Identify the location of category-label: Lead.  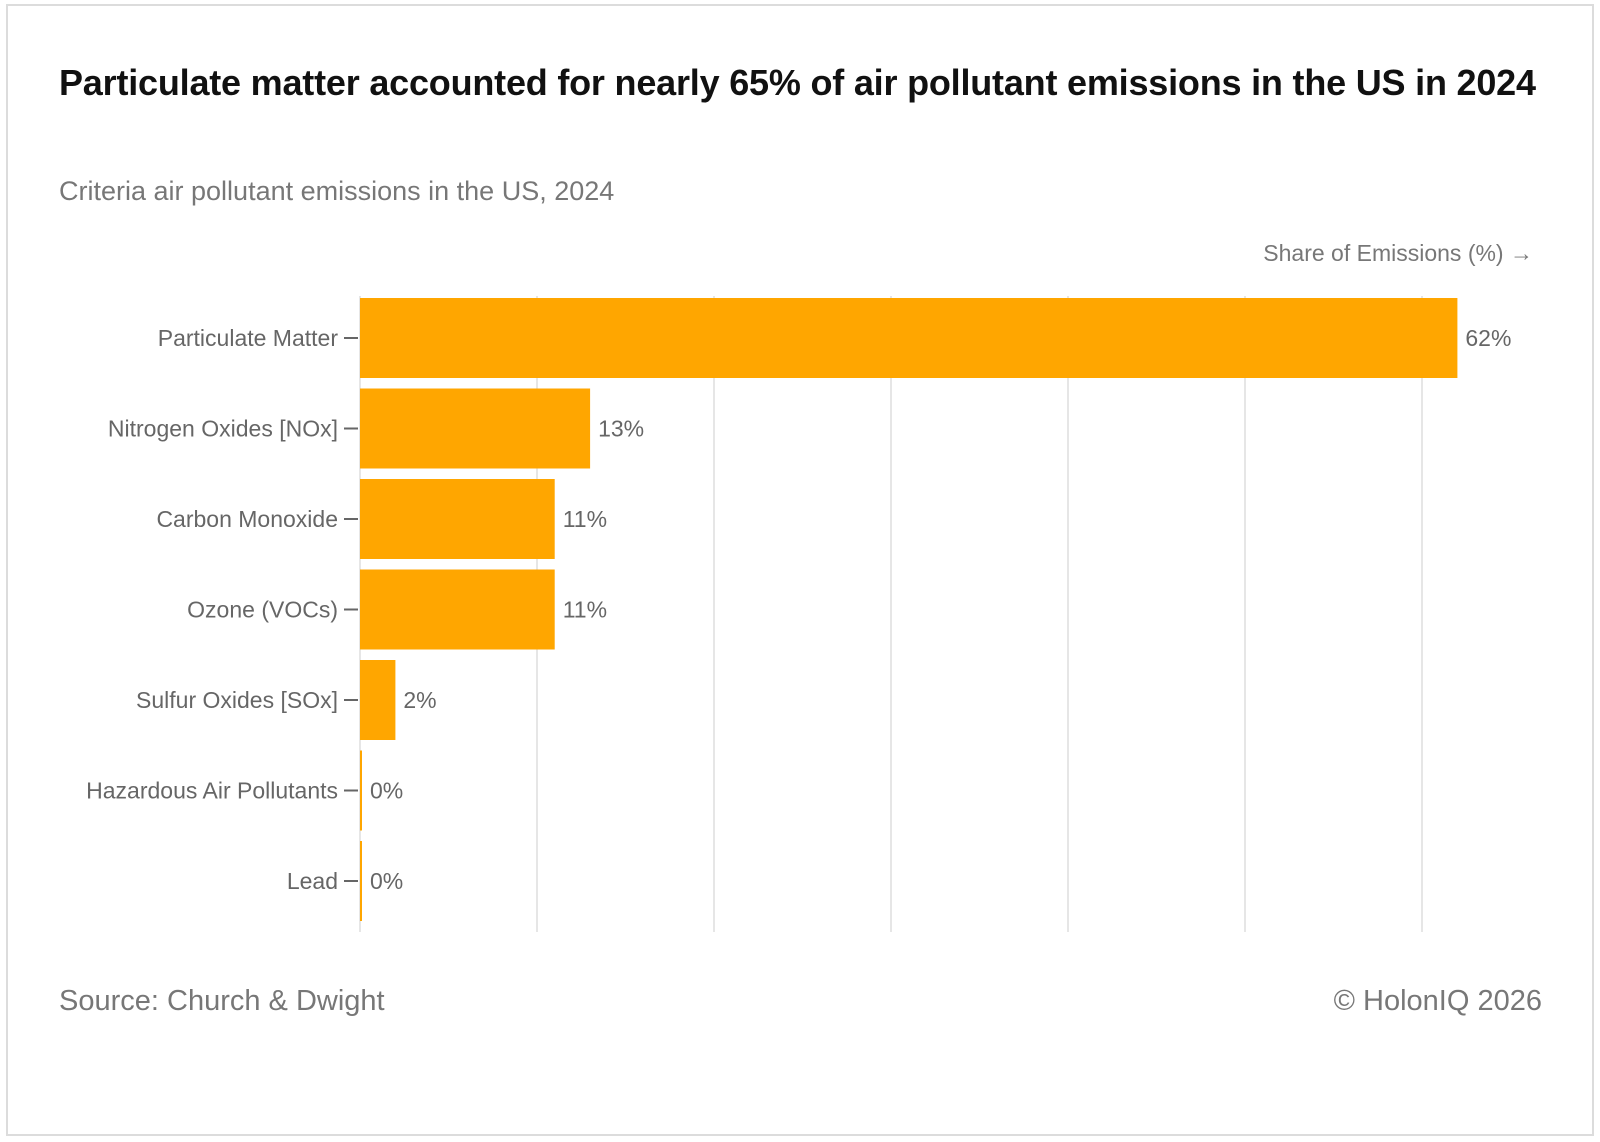
(312, 881).